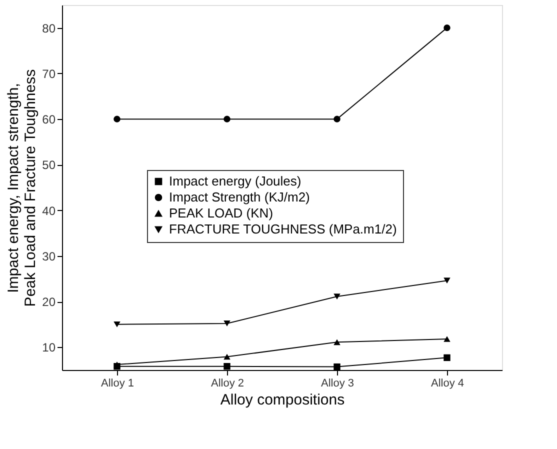  What do you see at coordinates (337, 384) in the screenshot?
I see `x-tick-label: Alloy 3` at bounding box center [337, 384].